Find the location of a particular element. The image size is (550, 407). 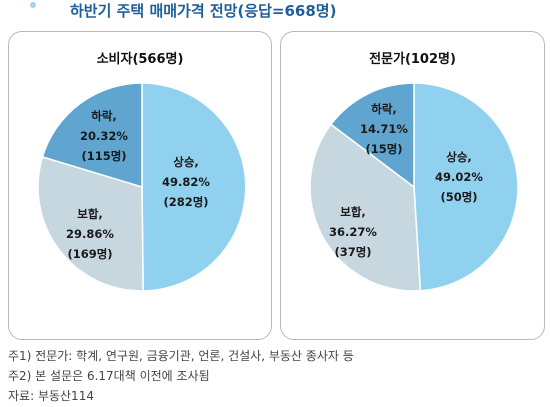

slice-label-pct: 36.27% is located at coordinates (353, 232).